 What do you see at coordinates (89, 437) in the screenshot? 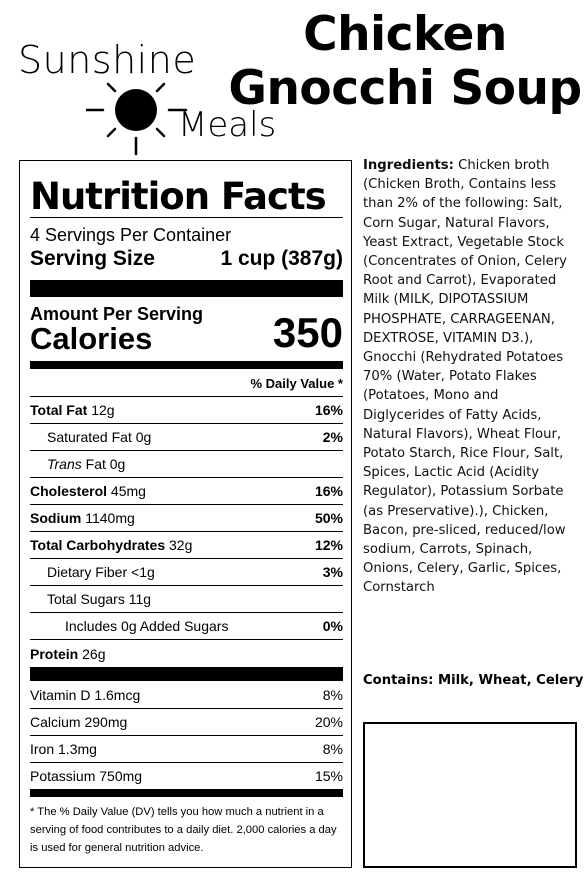
I see `nutrient-name: Saturated Fat` at bounding box center [89, 437].